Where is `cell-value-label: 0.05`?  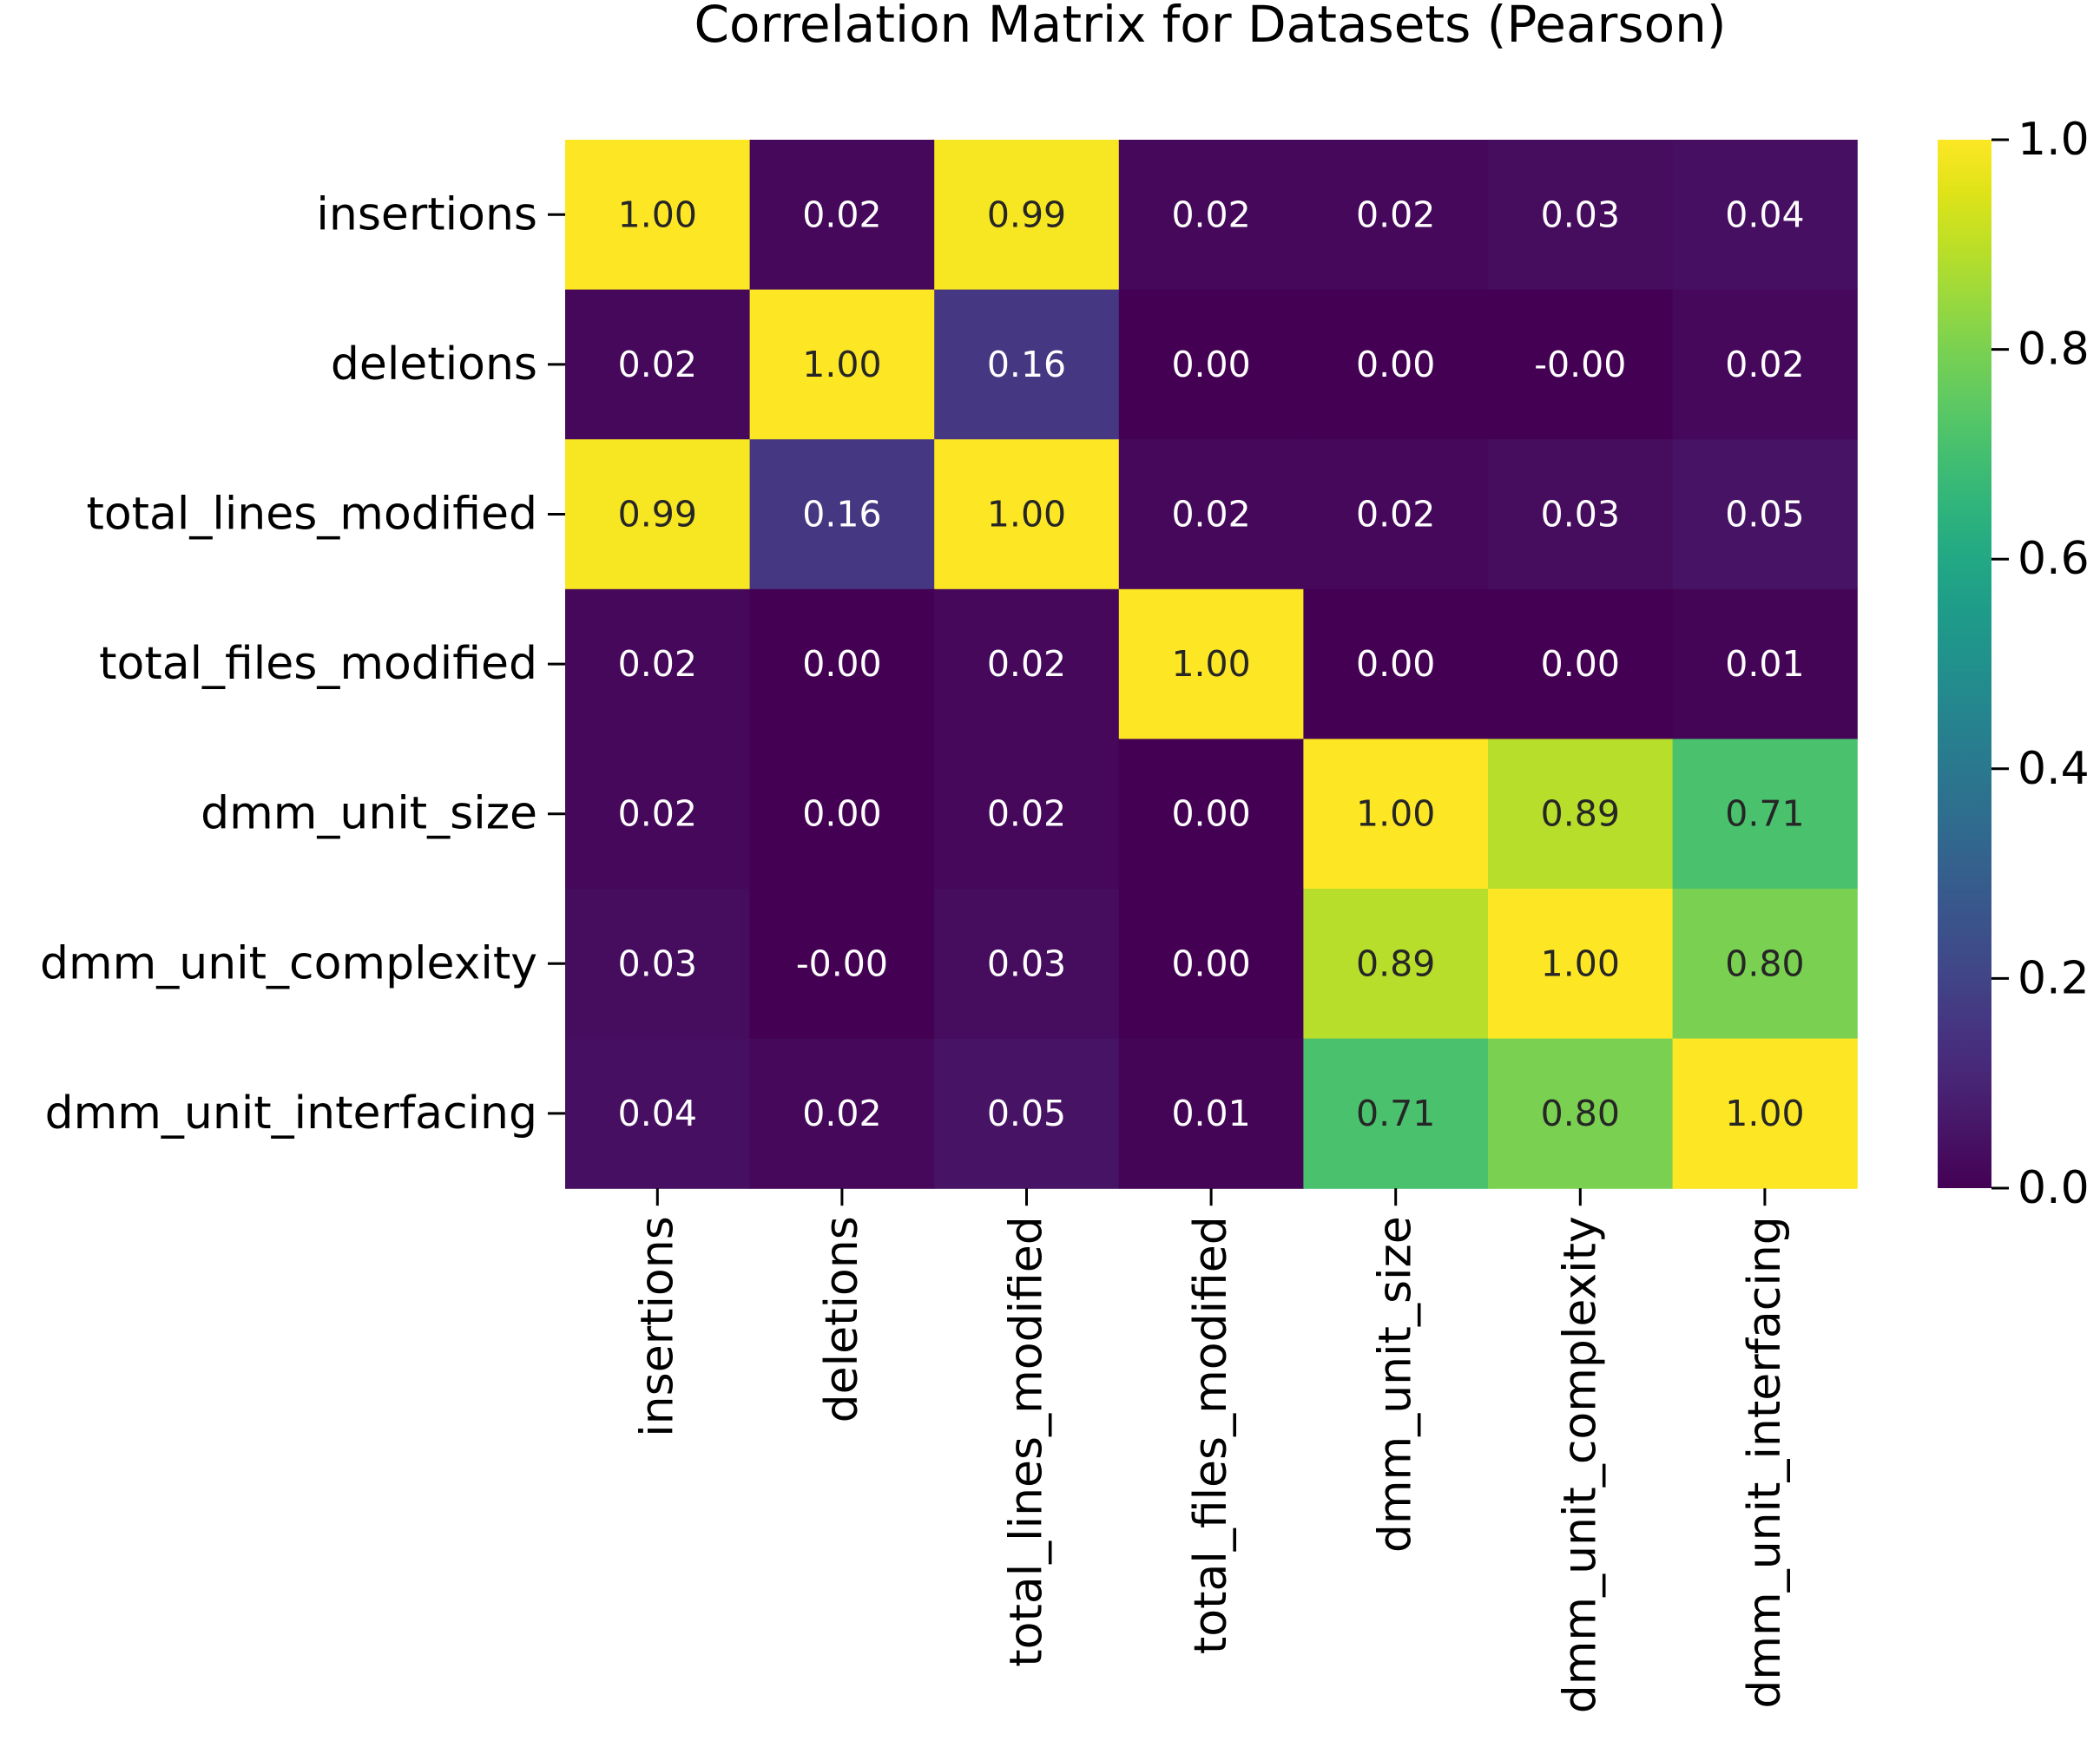 cell-value-label: 0.05 is located at coordinates (1026, 1113).